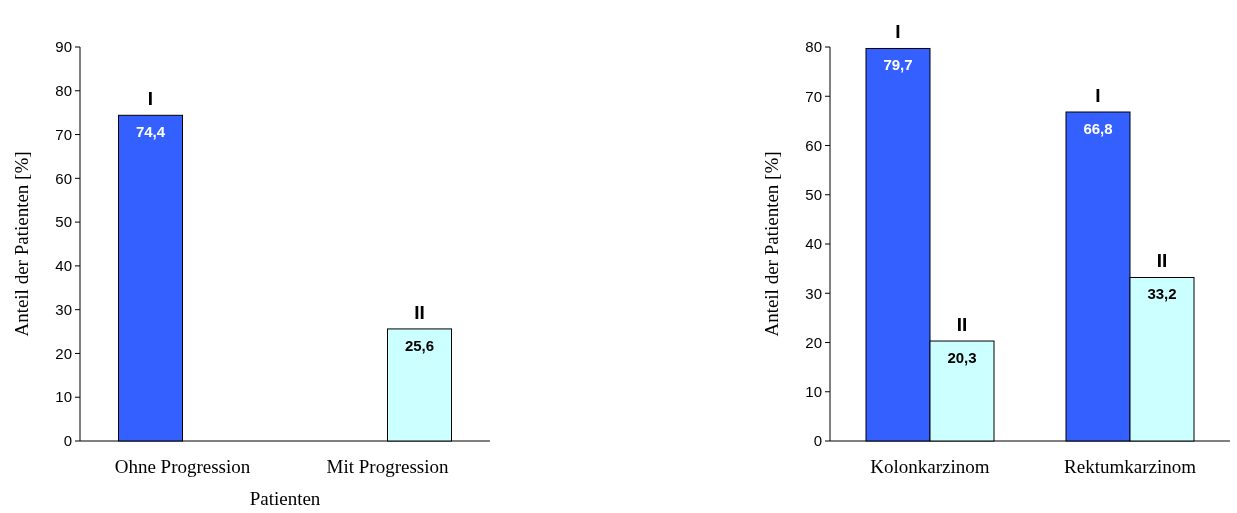 This screenshot has height=513, width=1237. What do you see at coordinates (898, 65) in the screenshot?
I see `data-label: 79,7` at bounding box center [898, 65].